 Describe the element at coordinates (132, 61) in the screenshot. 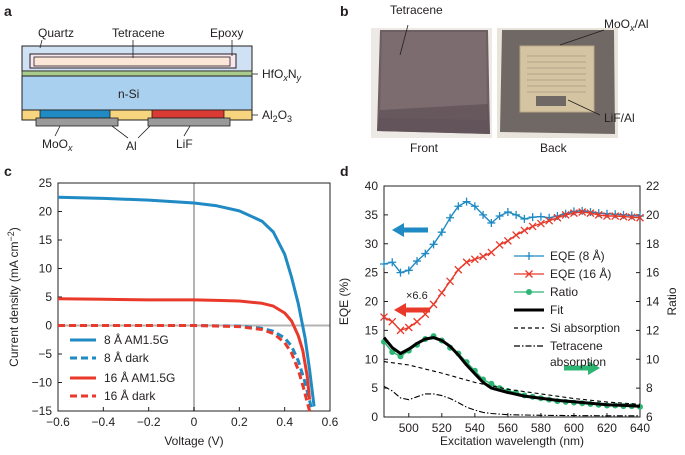

I see `tetracene-layer` at that location.